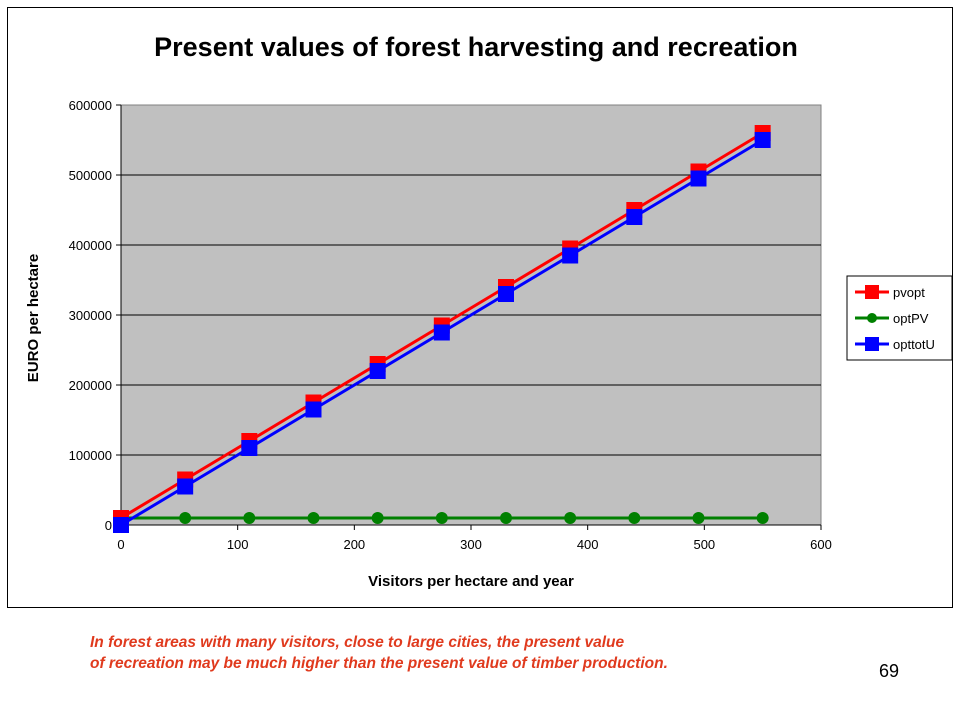  Describe the element at coordinates (914, 344) in the screenshot. I see `legend-label: opttotU` at that location.